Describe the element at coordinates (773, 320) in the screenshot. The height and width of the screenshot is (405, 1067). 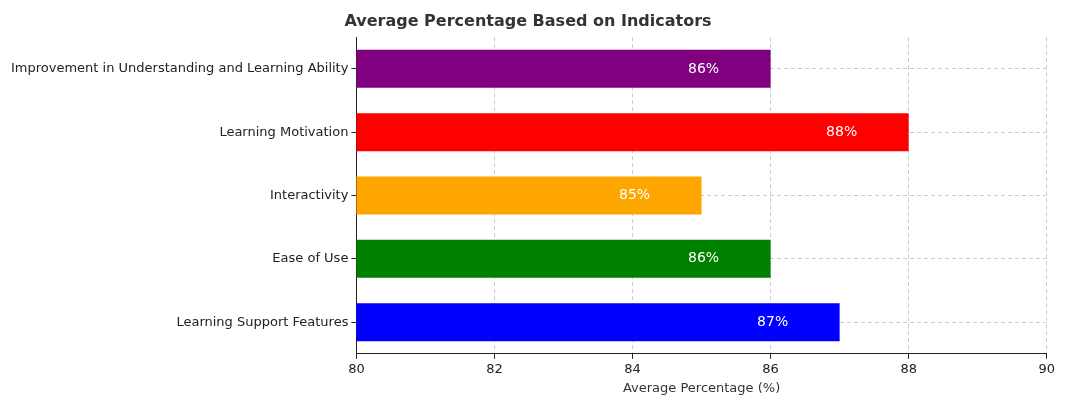
I see `data-label: 87%` at that location.